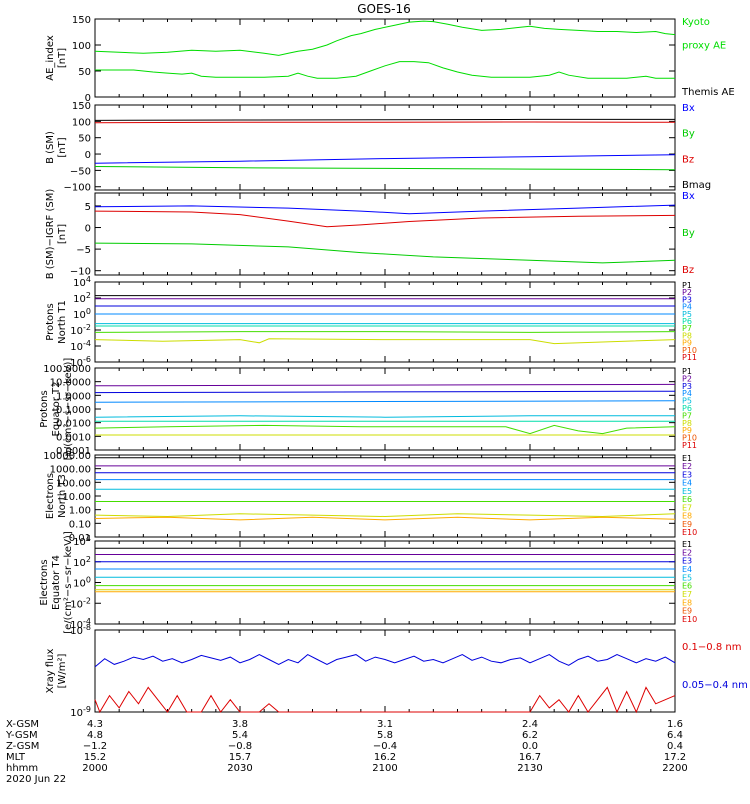 The width and height of the screenshot is (750, 804). I want to click on xaxis-value-0-4: 1.6, so click(675, 724).